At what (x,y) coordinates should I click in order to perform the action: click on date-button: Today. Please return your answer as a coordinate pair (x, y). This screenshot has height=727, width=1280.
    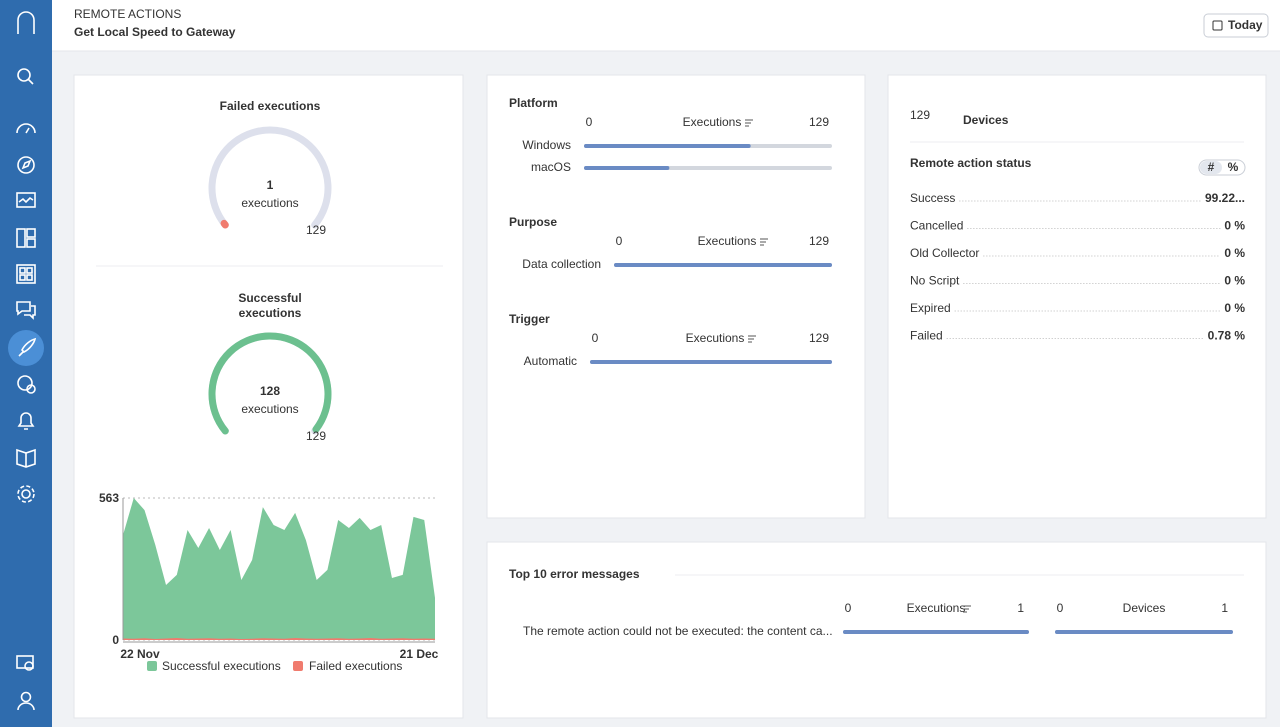
    Looking at the image, I should click on (1236, 25).